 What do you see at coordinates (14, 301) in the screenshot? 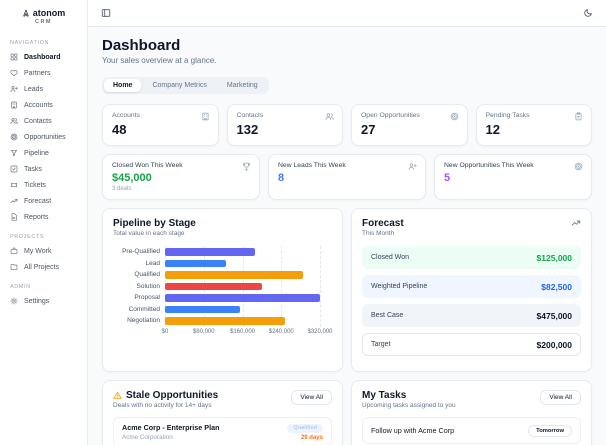
I see `gear-icon` at bounding box center [14, 301].